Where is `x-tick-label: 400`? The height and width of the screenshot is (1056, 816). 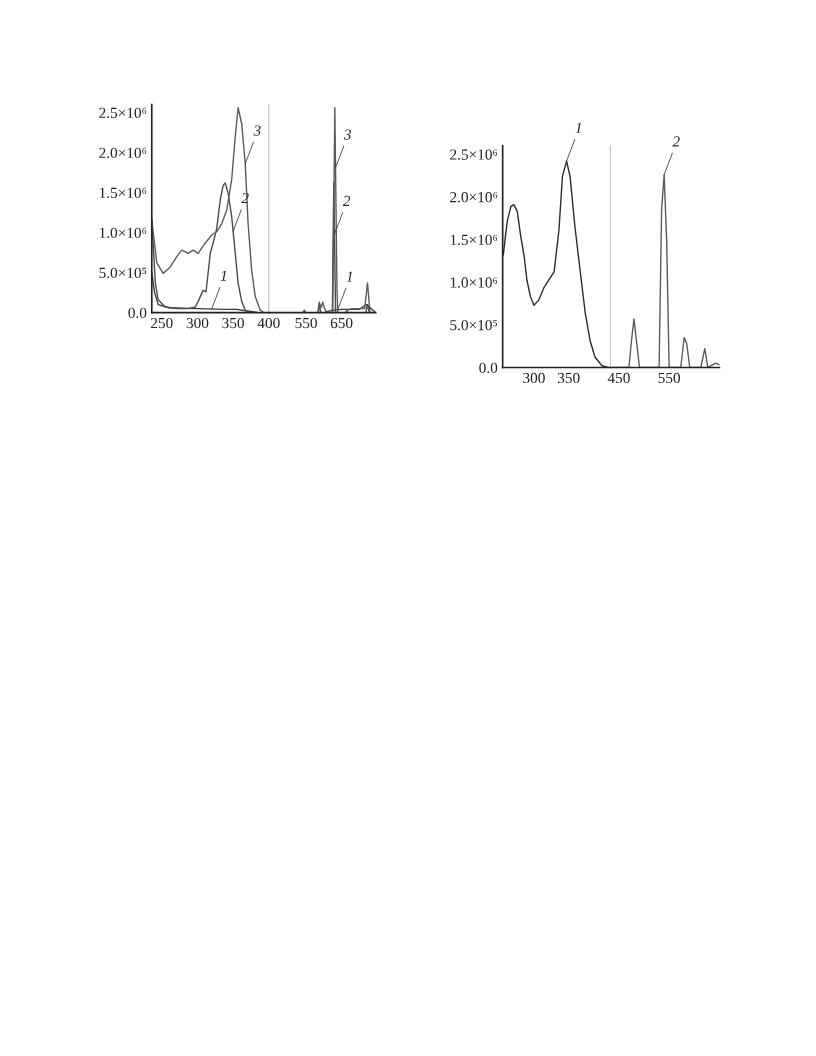
x-tick-label: 400 is located at coordinates (268, 323).